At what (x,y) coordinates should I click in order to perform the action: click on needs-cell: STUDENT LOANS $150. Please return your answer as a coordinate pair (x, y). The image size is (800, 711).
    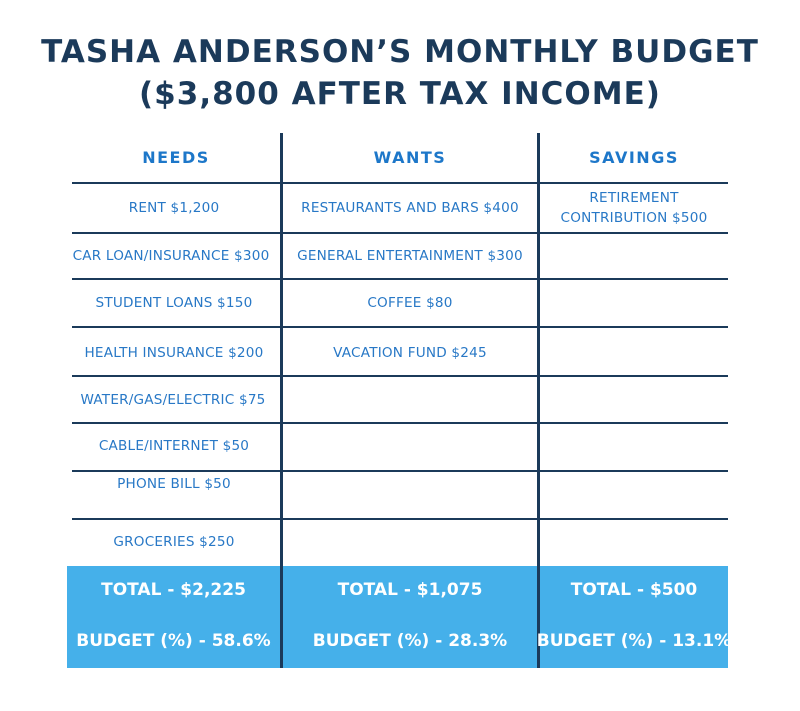
    Looking at the image, I should click on (174, 303).